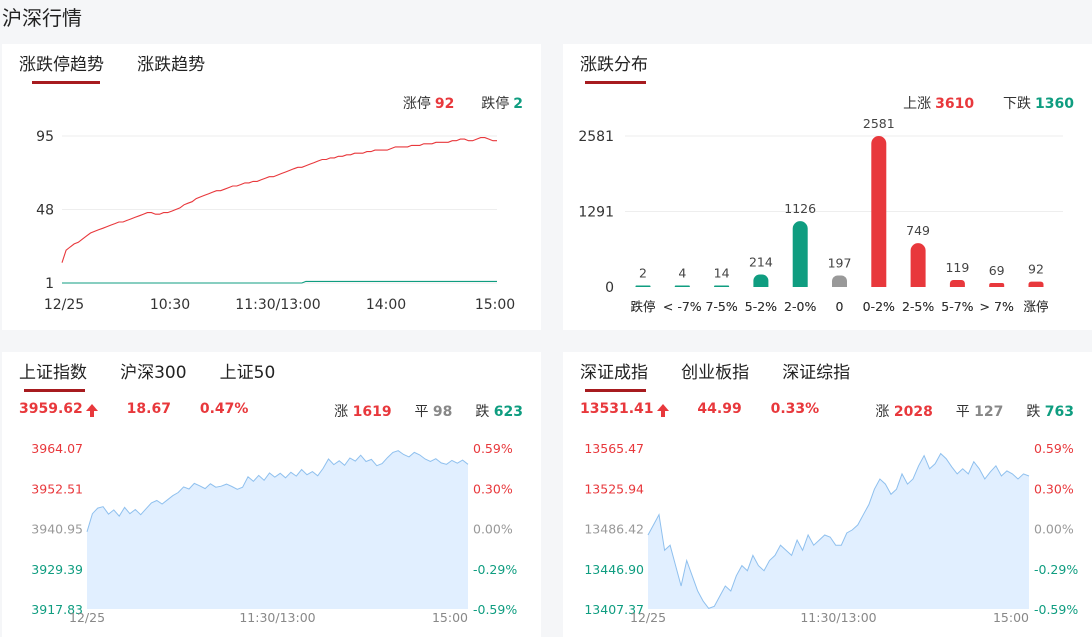 This screenshot has height=637, width=1092. Describe the element at coordinates (682, 306) in the screenshot. I see `x-tick-label: < -7%` at that location.